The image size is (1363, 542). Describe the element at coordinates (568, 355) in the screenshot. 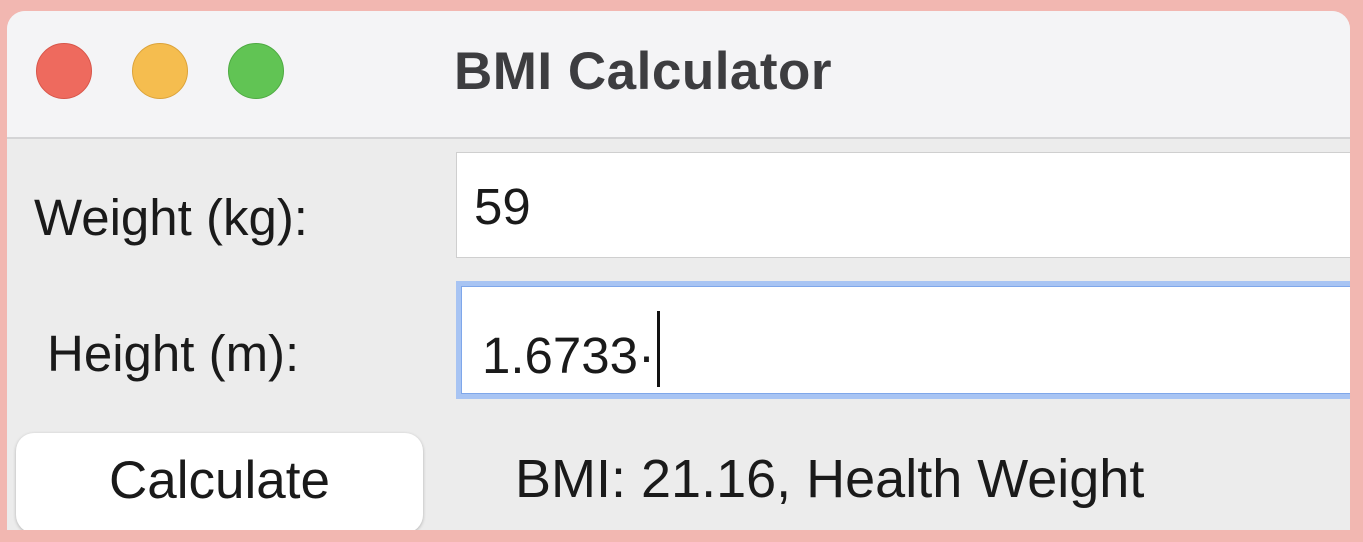

I see `height-input-value: 1.6733·` at that location.